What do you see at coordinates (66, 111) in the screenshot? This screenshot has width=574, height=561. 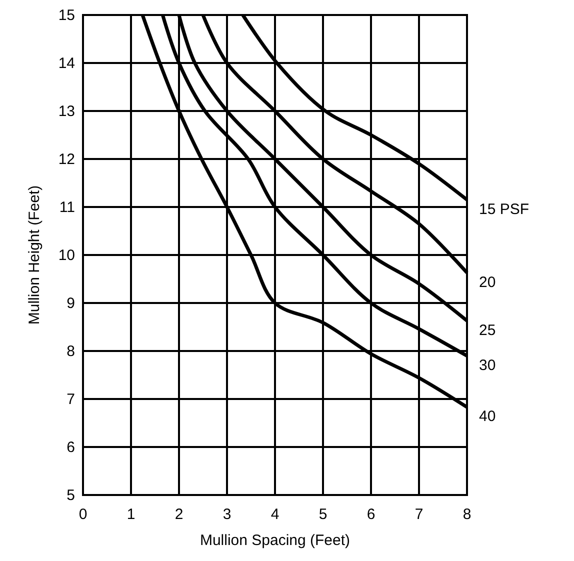 I see `y-tick-label: 13` at bounding box center [66, 111].